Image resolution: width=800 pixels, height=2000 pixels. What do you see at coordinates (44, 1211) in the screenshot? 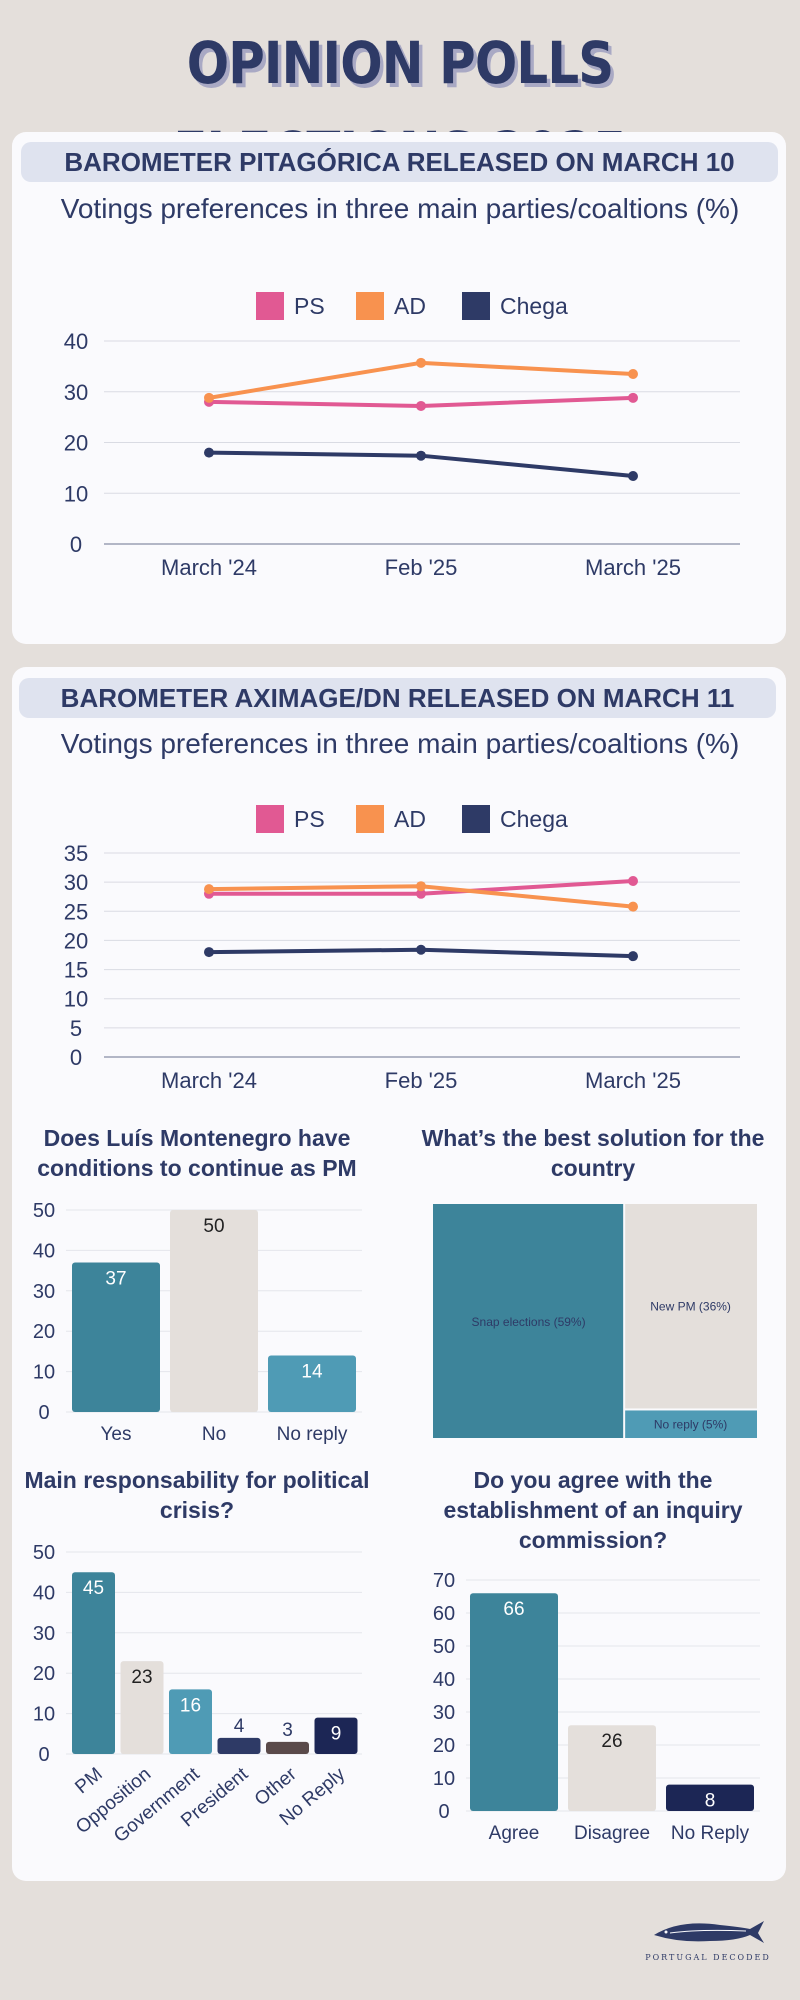
I see `montenegro-y-tick: 50` at bounding box center [44, 1211].